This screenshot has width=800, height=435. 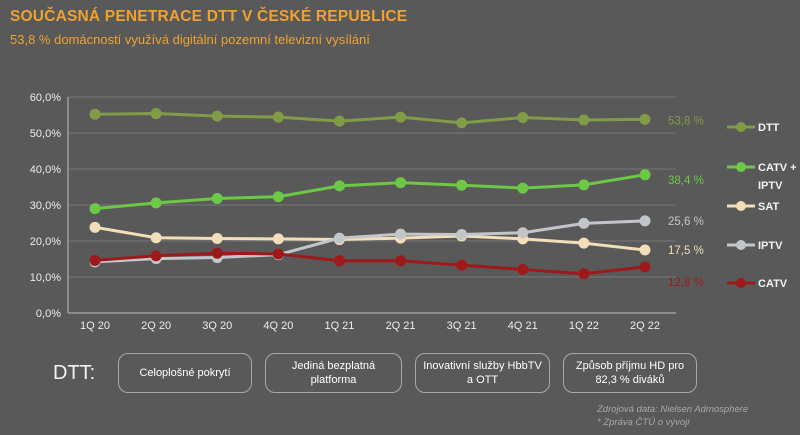 I want to click on series-end-label-sat: 17,5 %, so click(x=686, y=251).